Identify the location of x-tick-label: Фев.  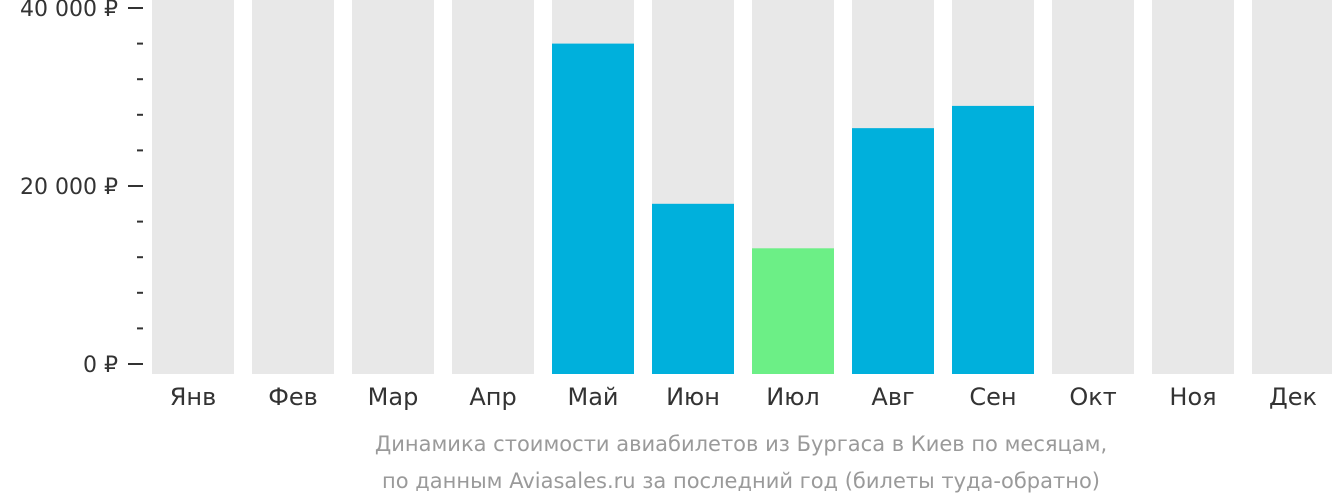
(293, 397).